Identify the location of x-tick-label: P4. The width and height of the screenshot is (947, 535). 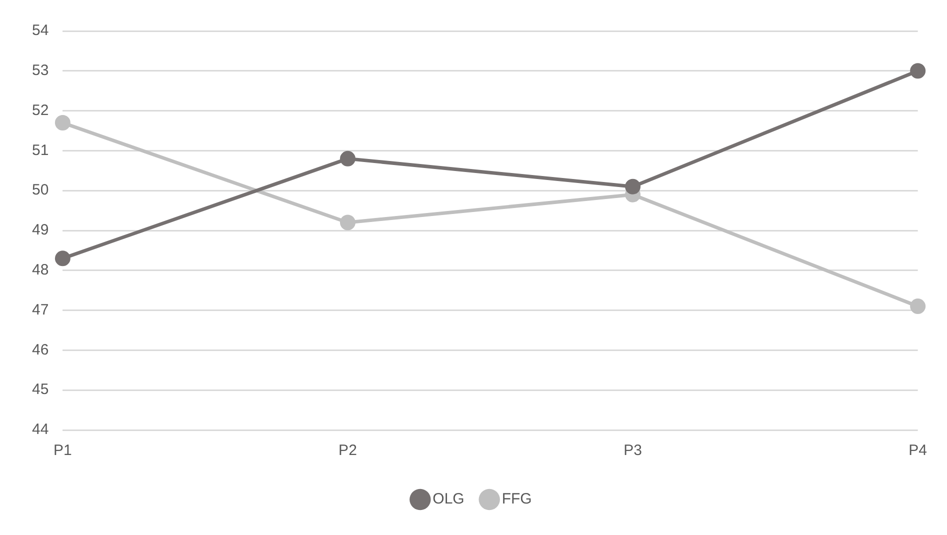
(918, 451).